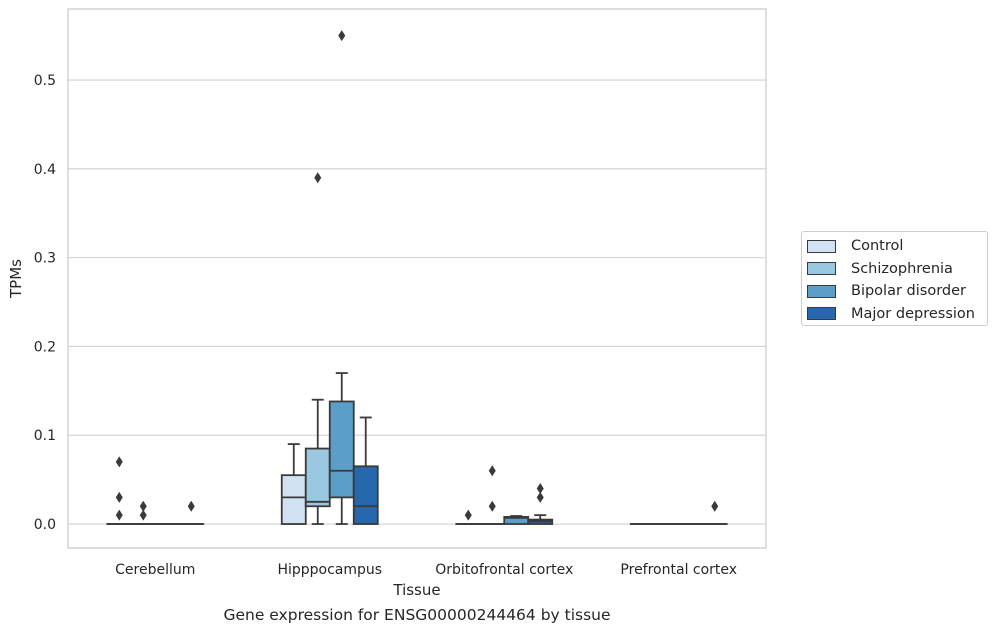  What do you see at coordinates (45, 303) in the screenshot?
I see `y-tick-labels: 0.0 0.1 0.2 0.3 0.4 0.5` at bounding box center [45, 303].